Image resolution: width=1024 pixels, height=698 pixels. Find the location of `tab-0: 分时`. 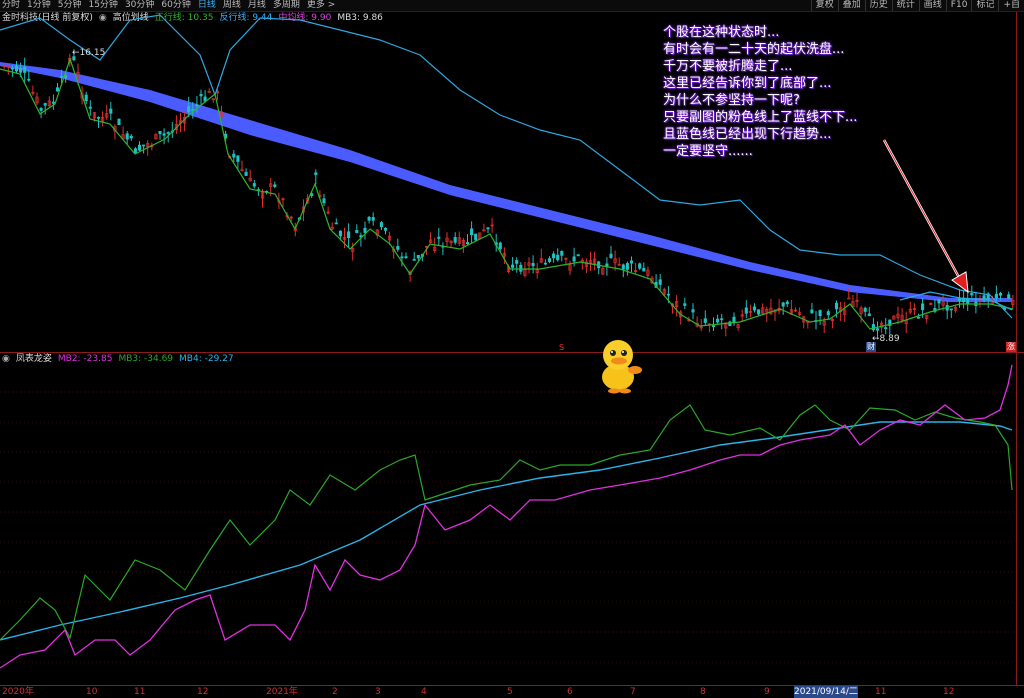

tab-0: 分时 is located at coordinates (11, 5).